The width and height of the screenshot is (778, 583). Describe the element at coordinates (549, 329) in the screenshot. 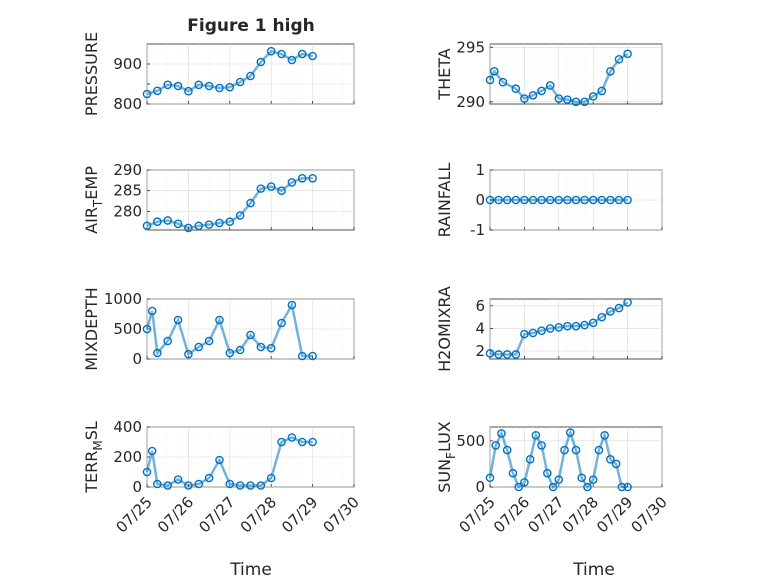

I see `subplot-h2omixra: 2 4 6 H2OMIXRA` at that location.